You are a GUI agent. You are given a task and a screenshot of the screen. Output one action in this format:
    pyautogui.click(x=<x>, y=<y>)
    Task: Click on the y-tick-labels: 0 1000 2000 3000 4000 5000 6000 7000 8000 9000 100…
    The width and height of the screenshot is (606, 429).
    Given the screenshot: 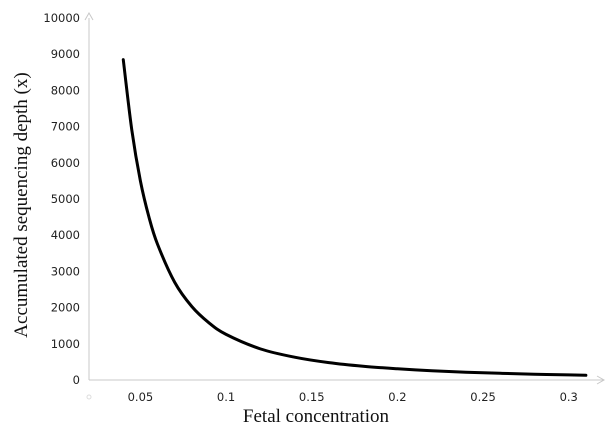 What is the action you would take?
    pyautogui.click(x=61, y=199)
    